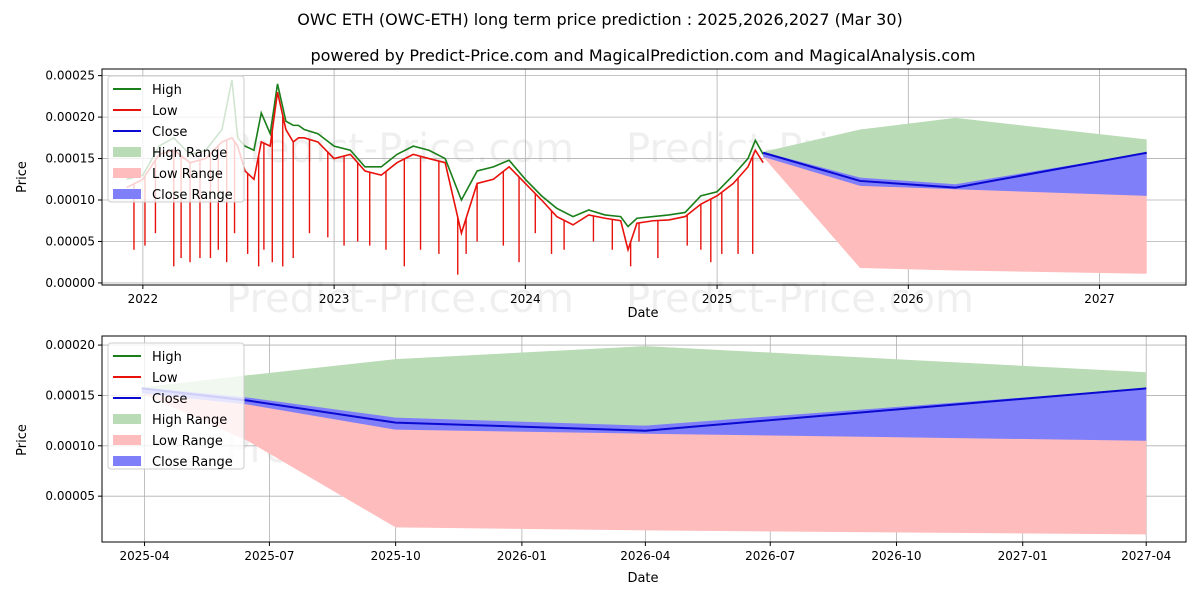 The height and width of the screenshot is (600, 1200). What do you see at coordinates (1099, 299) in the screenshot?
I see `x-tick-label: 2027` at bounding box center [1099, 299].